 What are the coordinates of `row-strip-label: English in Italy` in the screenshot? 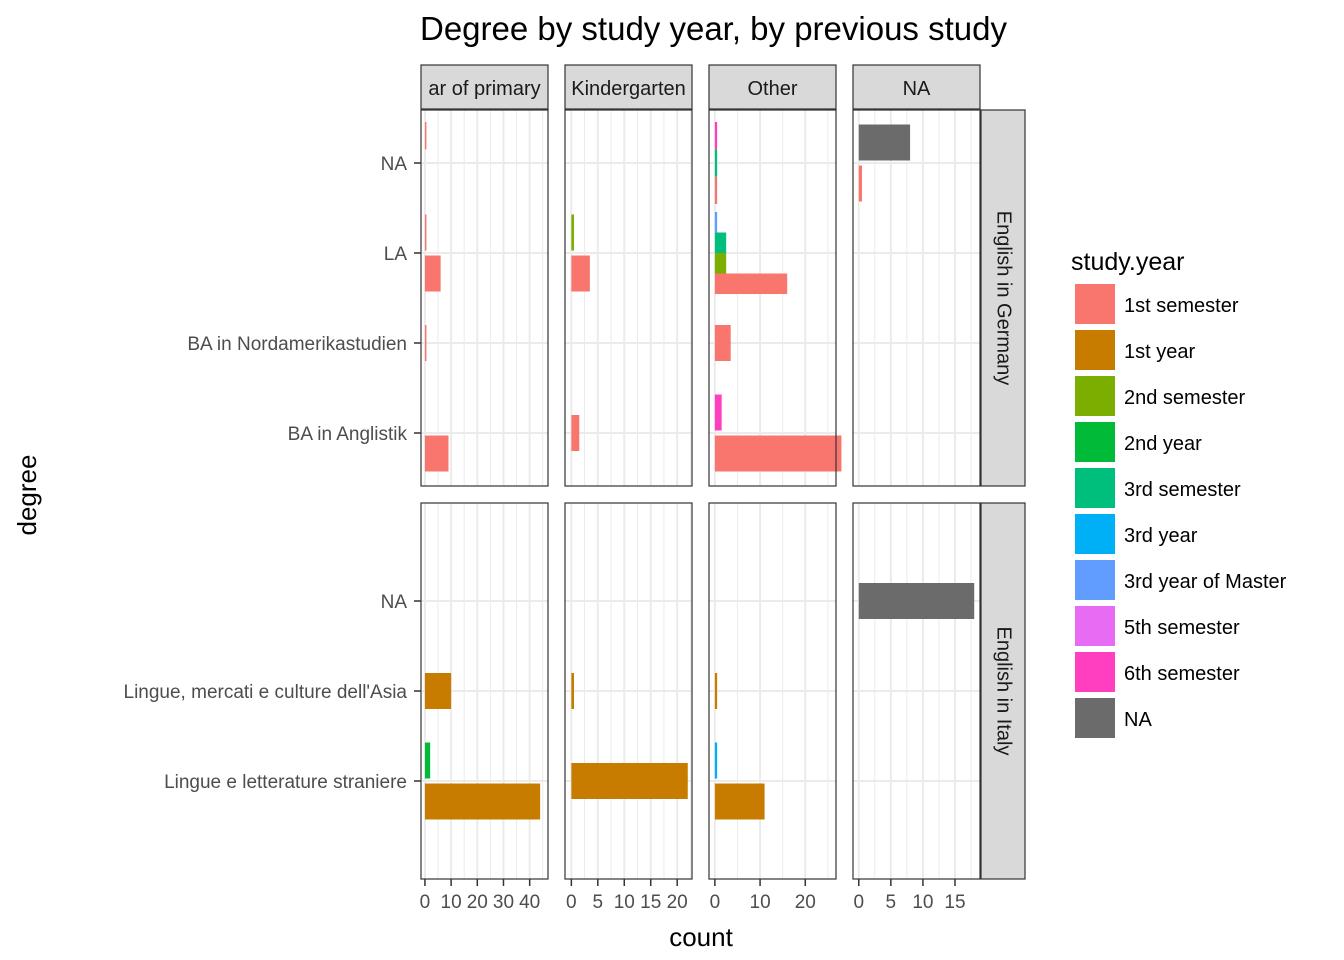 It's located at (1004, 691).